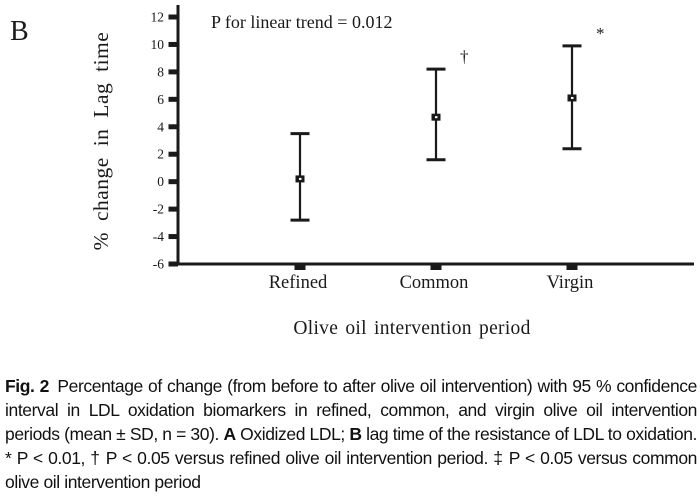 Image resolution: width=700 pixels, height=500 pixels. Describe the element at coordinates (158, 17) in the screenshot. I see `y-tick-label: 12` at that location.